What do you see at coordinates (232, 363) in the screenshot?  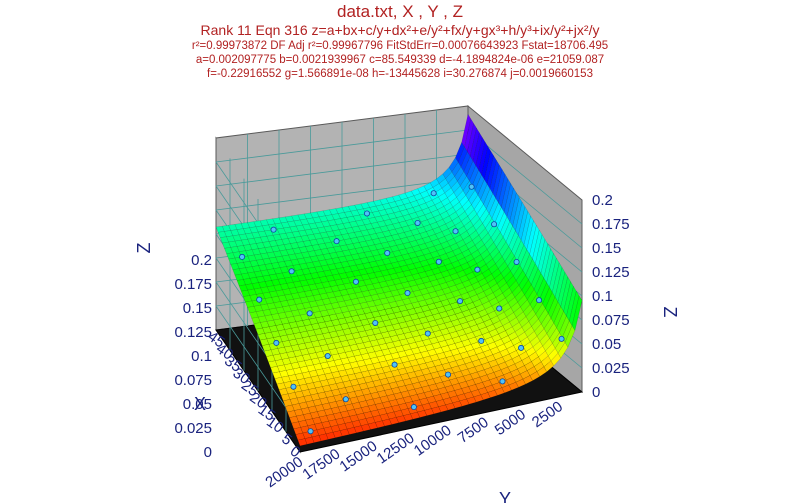 I see `x-tick-label: 35` at bounding box center [232, 363].